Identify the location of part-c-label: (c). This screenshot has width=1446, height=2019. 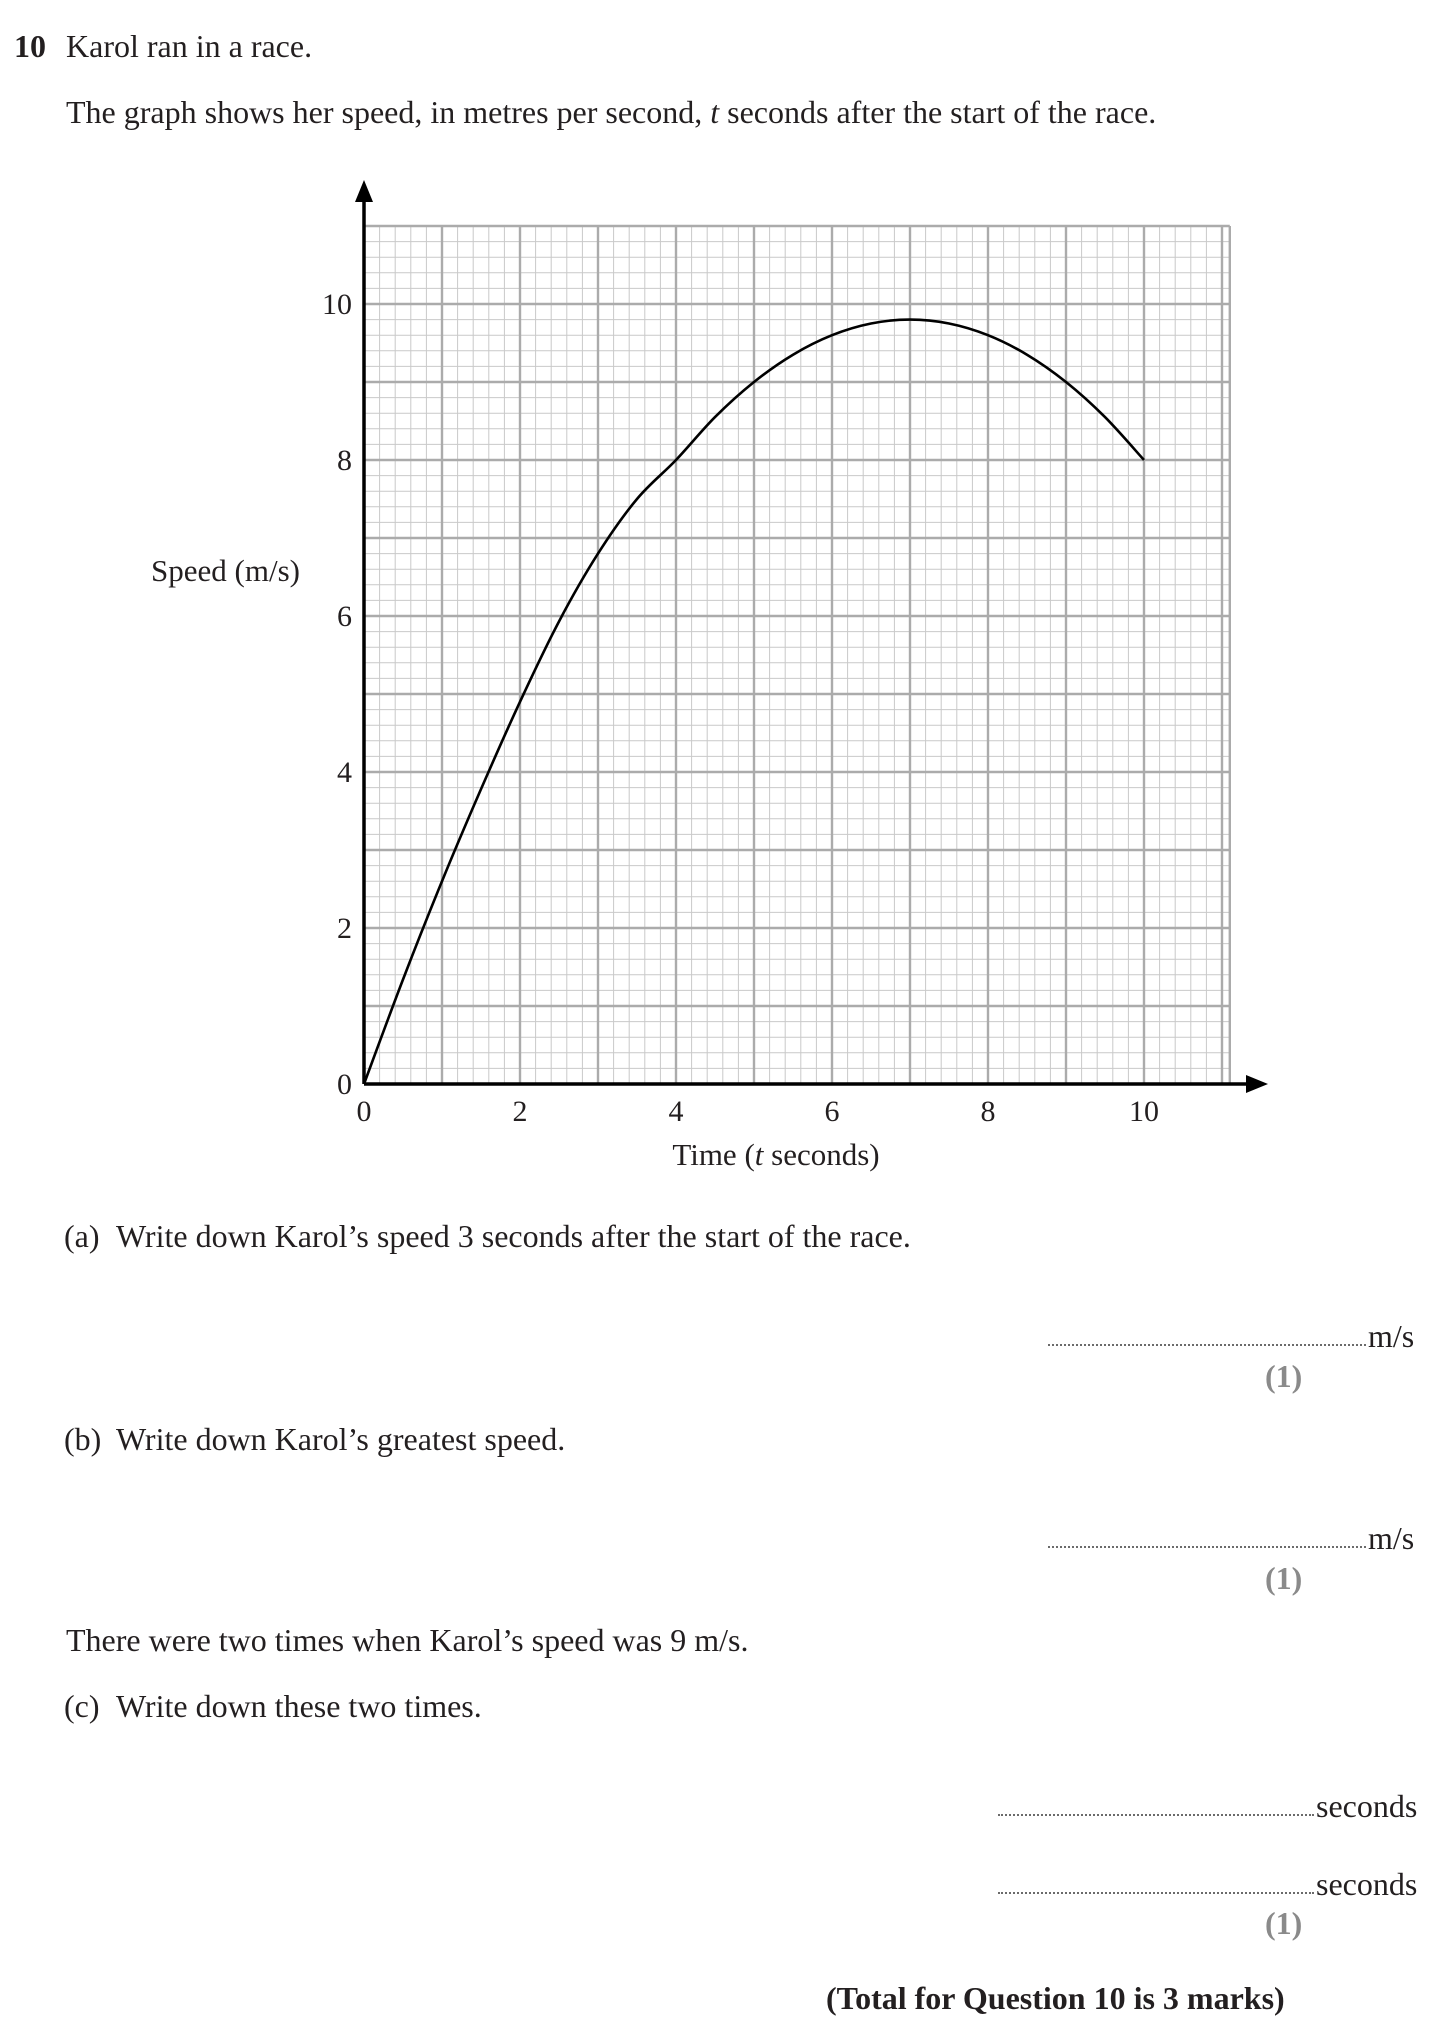
(82, 1706).